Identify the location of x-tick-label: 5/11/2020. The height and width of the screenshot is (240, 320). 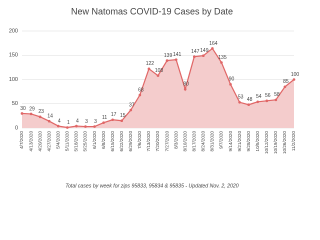
(67, 141).